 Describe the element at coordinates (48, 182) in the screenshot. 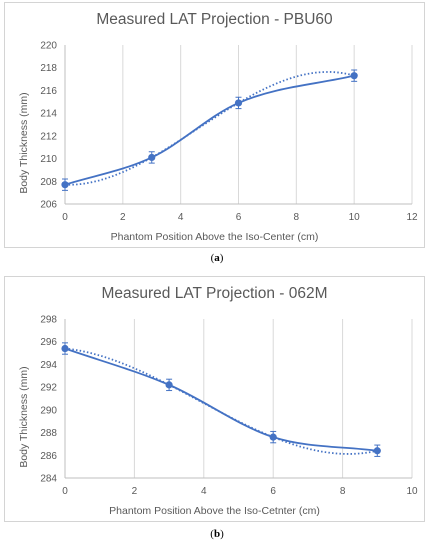

I see `y-tick-label: 208` at that location.